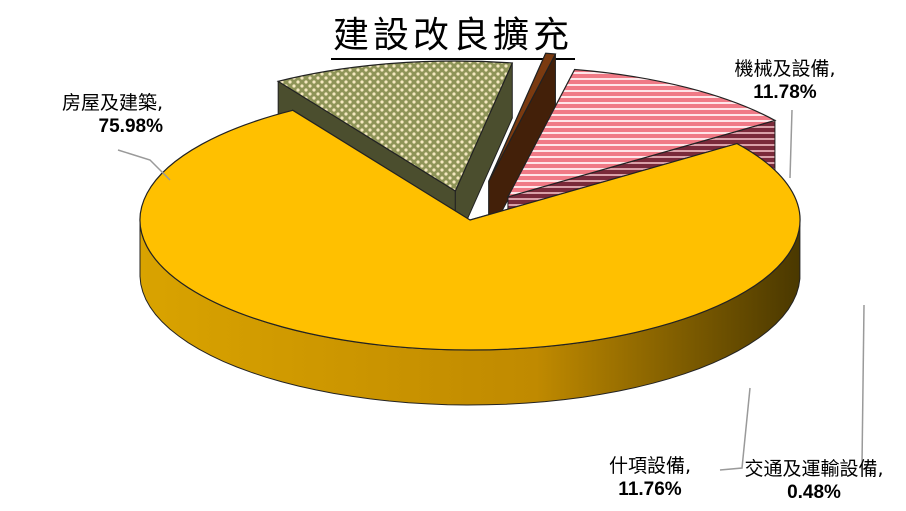 The width and height of the screenshot is (906, 511). What do you see at coordinates (144, 165) in the screenshot?
I see `leader-line-buildings` at bounding box center [144, 165].